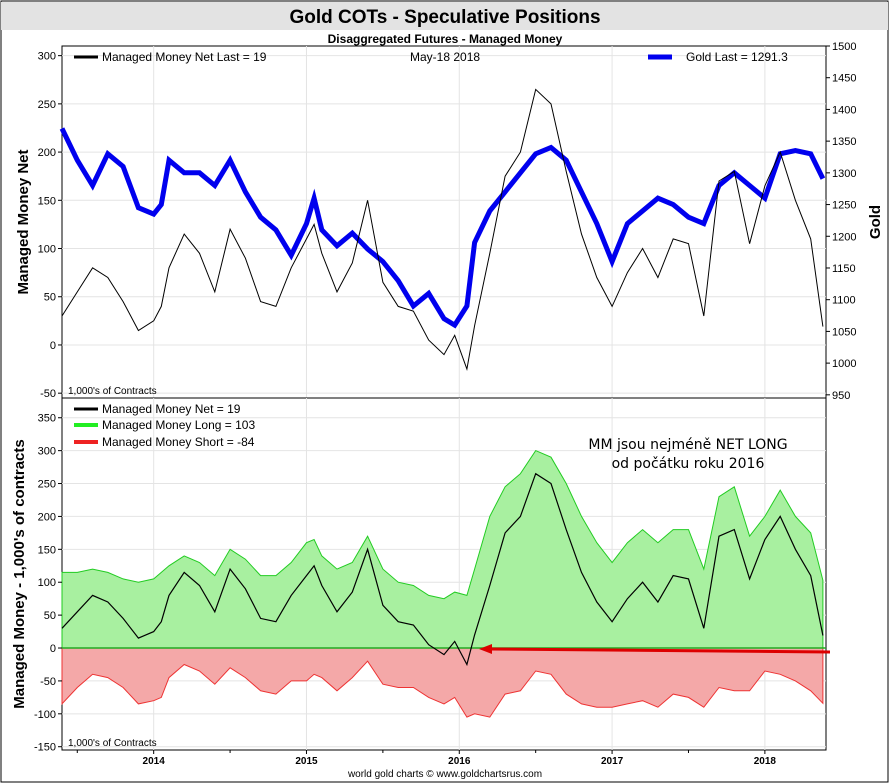 This screenshot has height=784, width=890. I want to click on annotation-line-2: od počátku roku 2016, so click(688, 464).